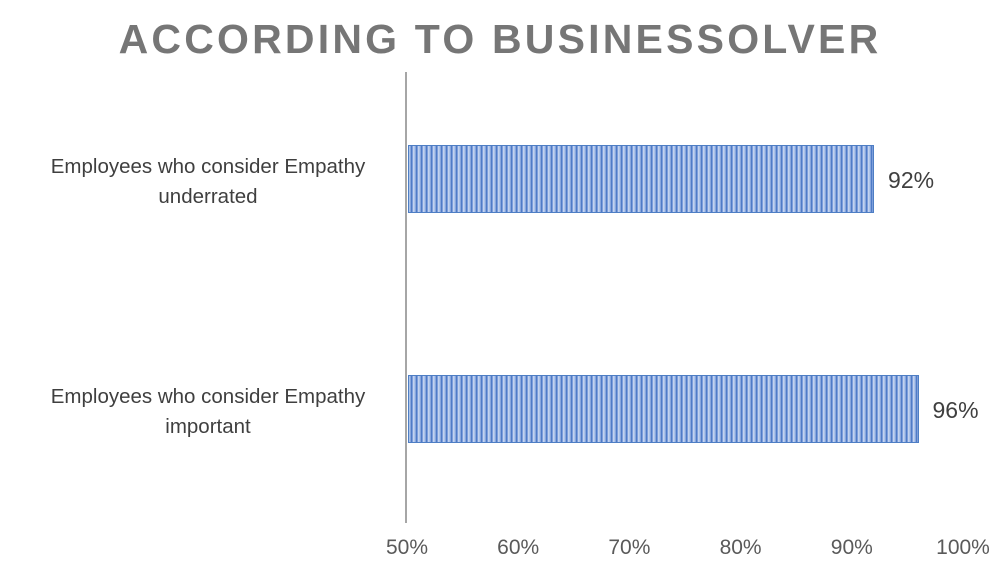 Image resolution: width=1000 pixels, height=578 pixels. Describe the element at coordinates (406, 297) in the screenshot. I see `value-axis-line` at that location.